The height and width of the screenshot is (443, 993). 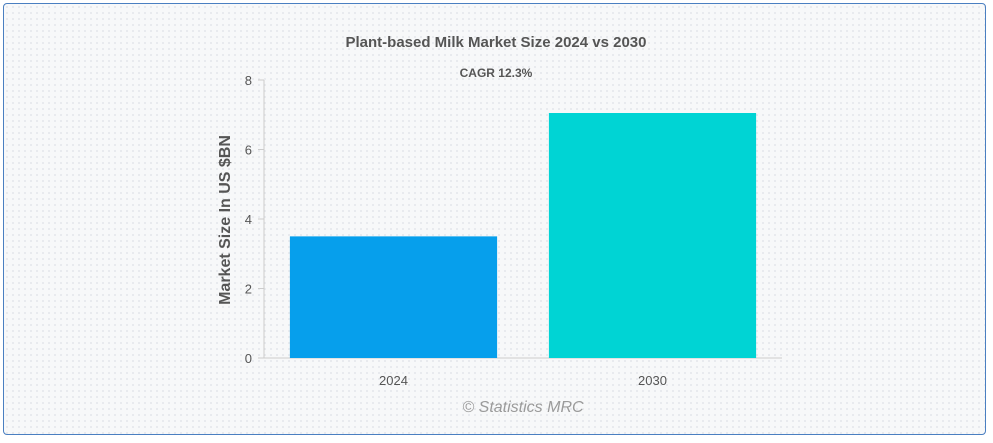 I want to click on bar-2024, so click(x=393, y=297).